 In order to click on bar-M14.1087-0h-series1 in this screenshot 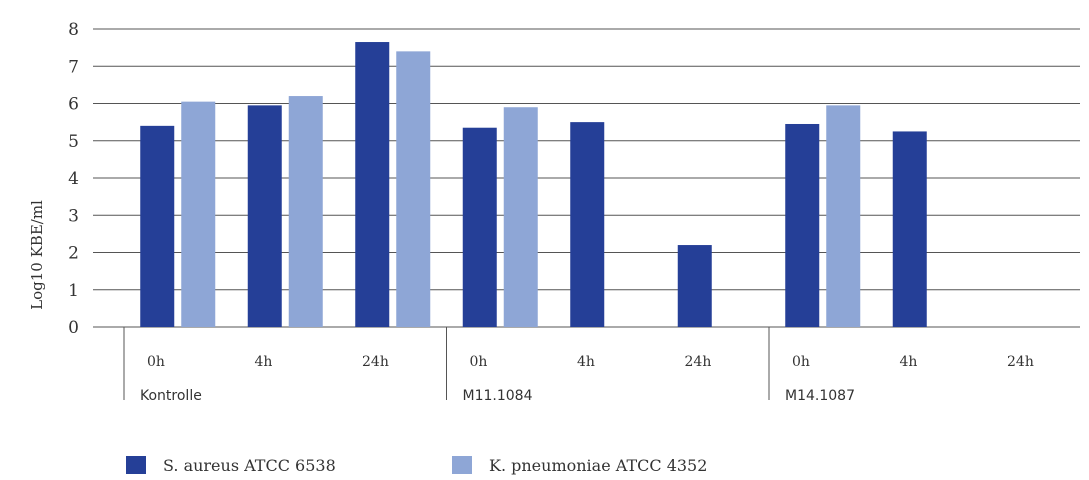, I will do `click(843, 216)`.